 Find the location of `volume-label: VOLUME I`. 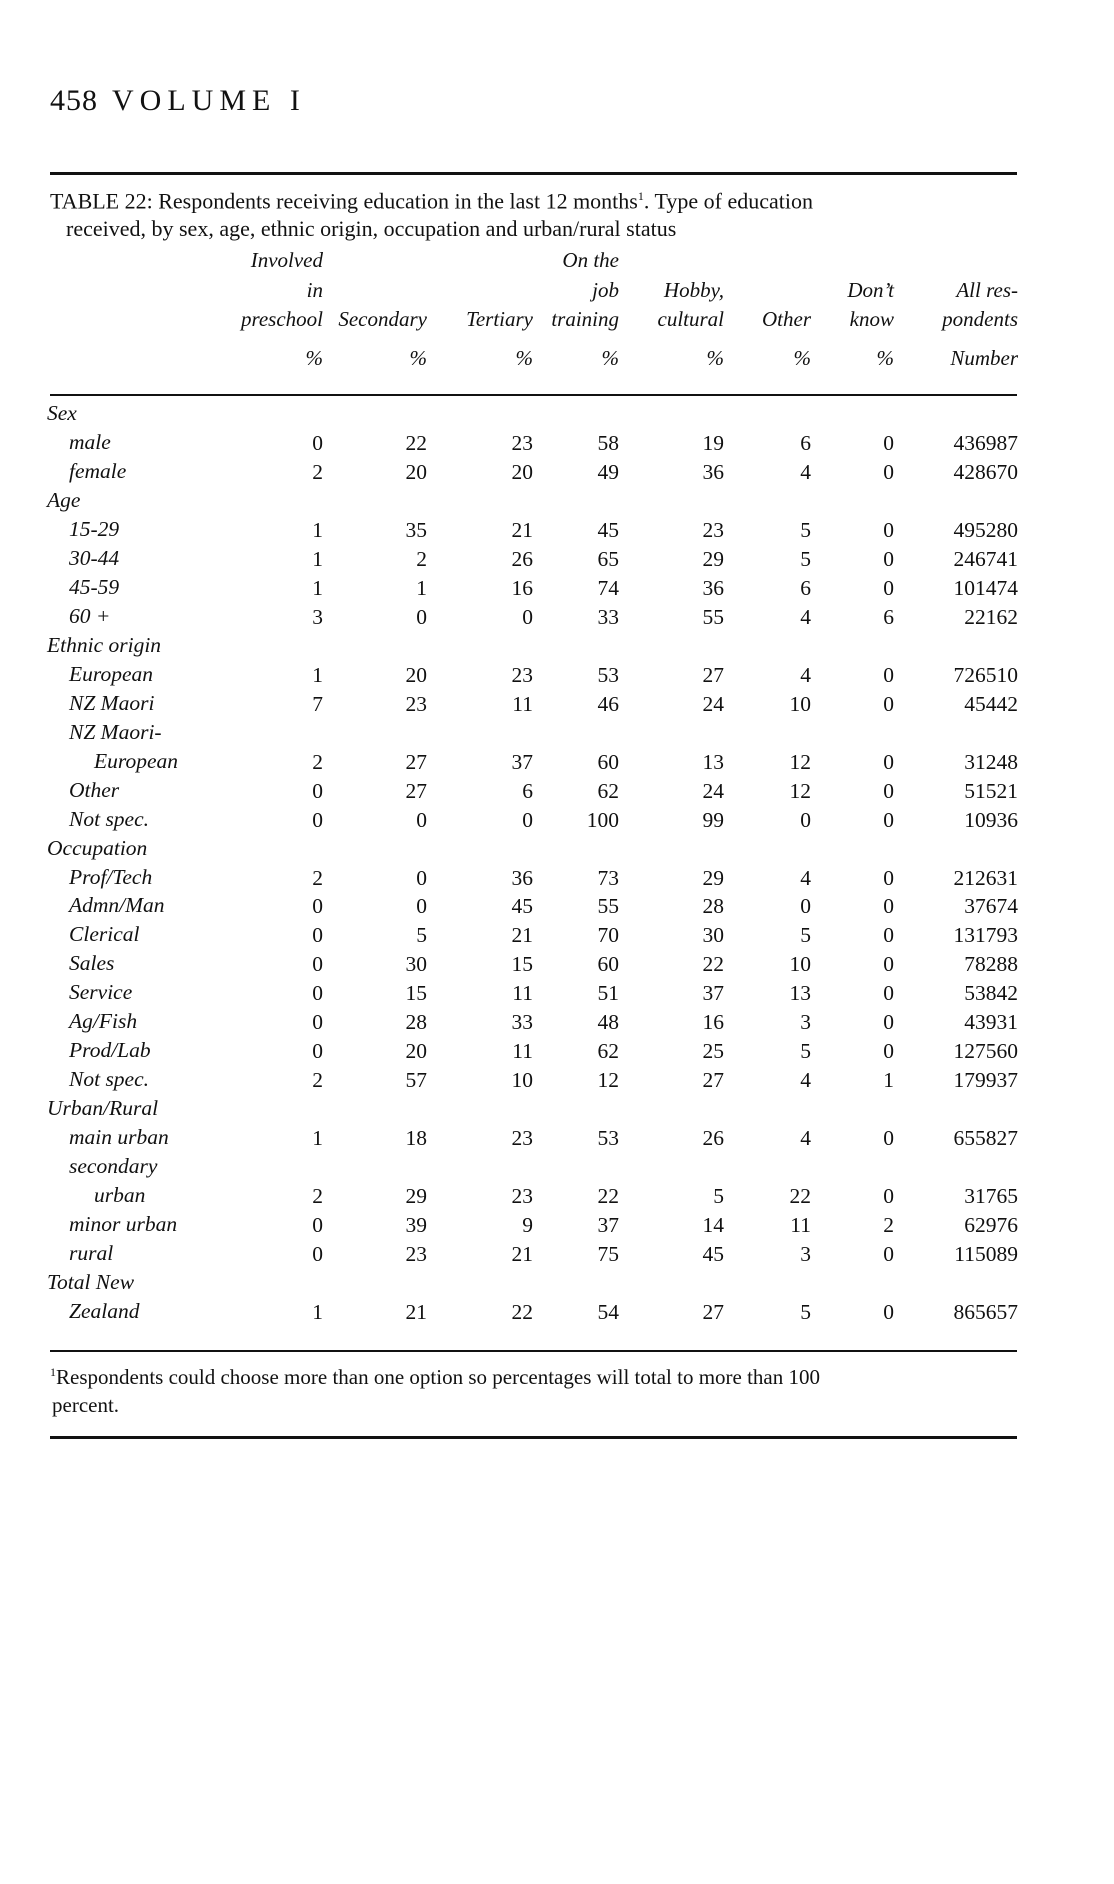

volume-label: VOLUME I is located at coordinates (209, 100).